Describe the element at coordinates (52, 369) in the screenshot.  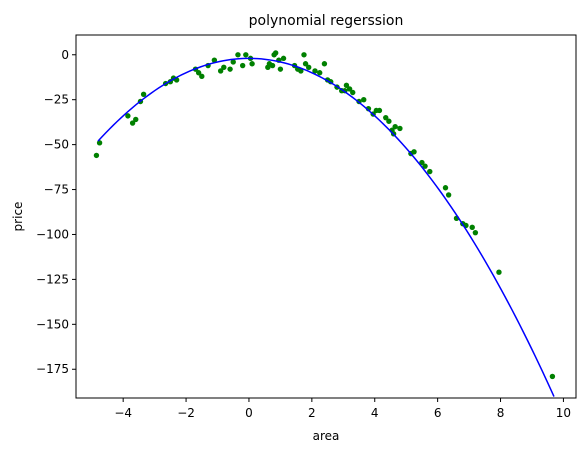
I see `y-tick-label: −175` at that location.